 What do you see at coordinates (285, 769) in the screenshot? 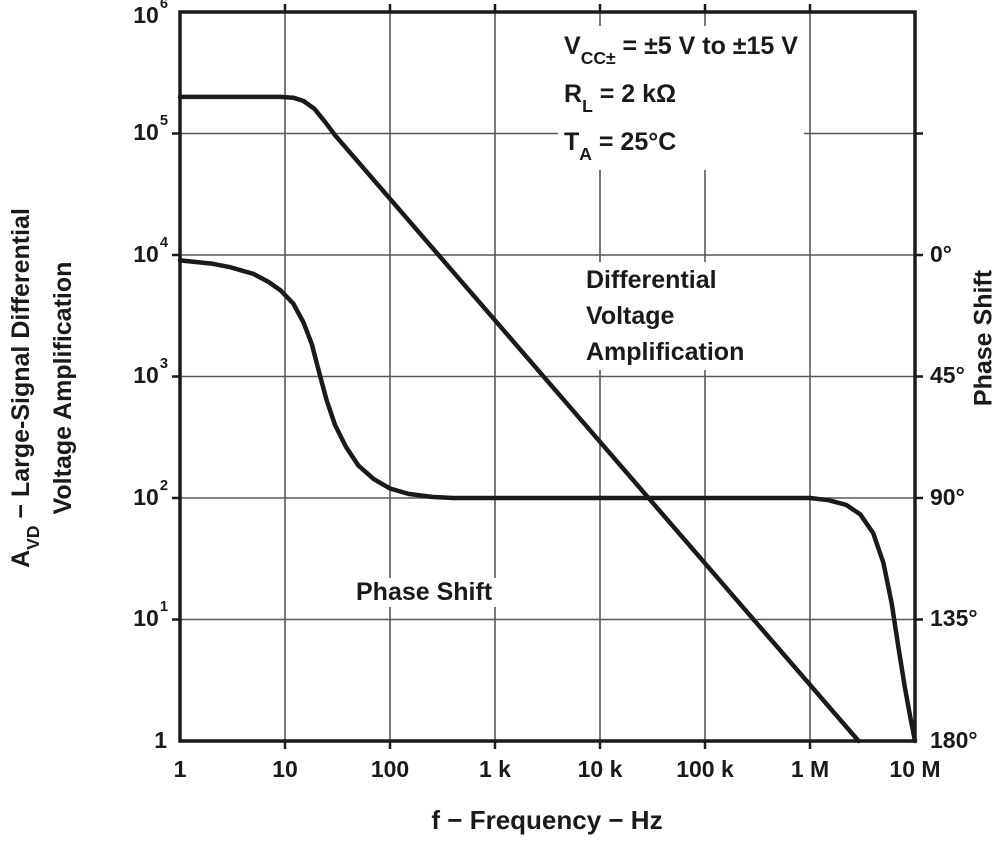
I see `x-tick-10: 10` at bounding box center [285, 769].